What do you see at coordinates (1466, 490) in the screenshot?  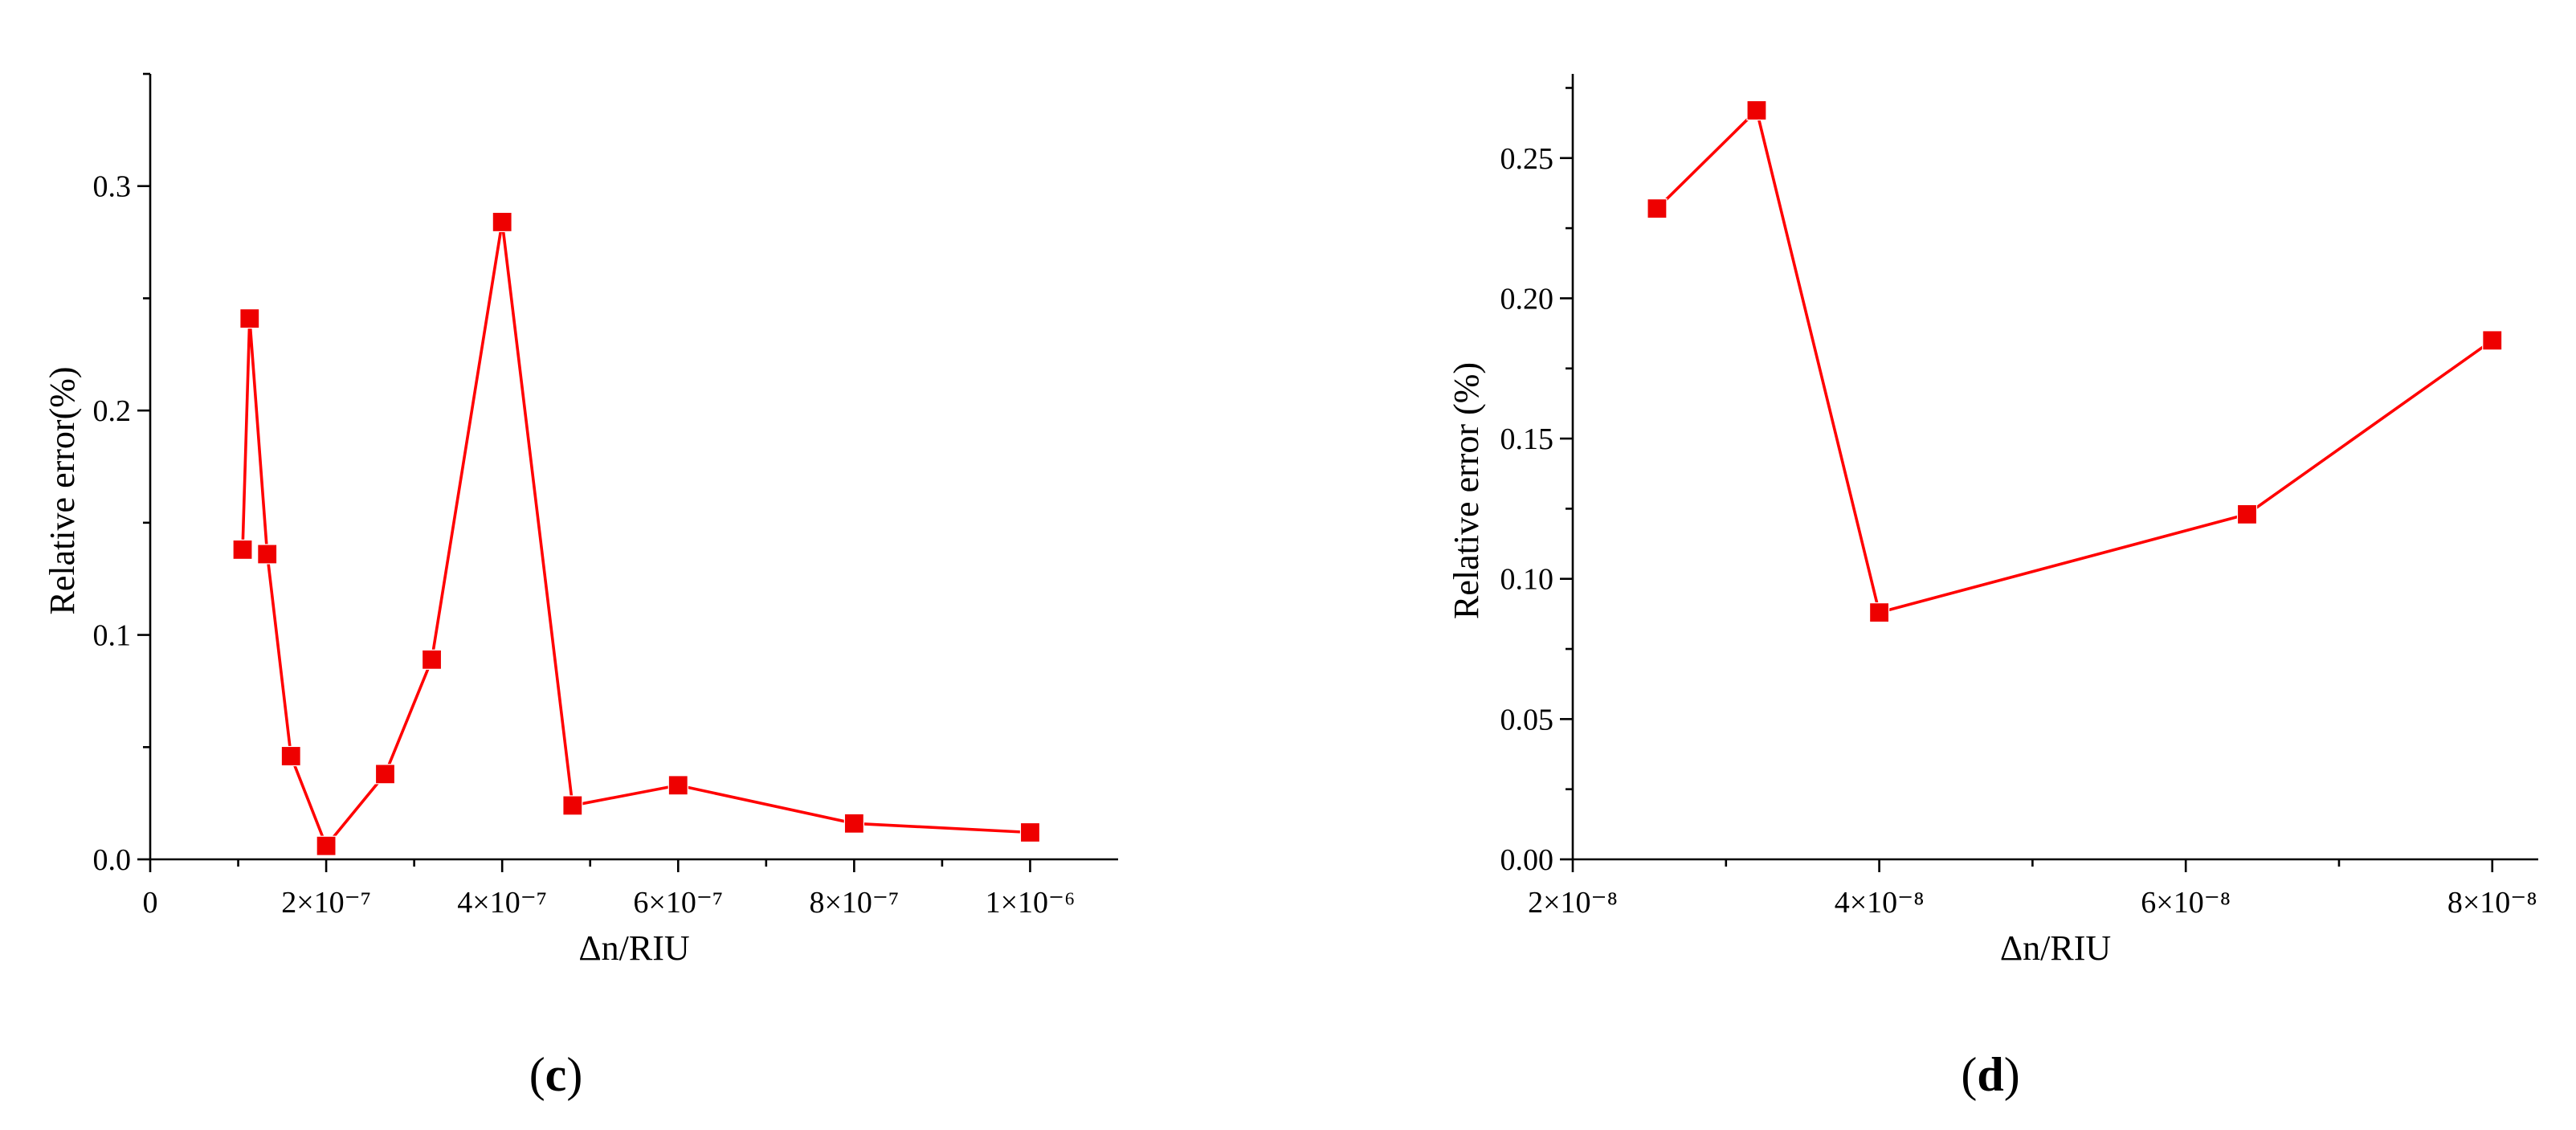 I see `y-axis-title: Relative error (%)` at bounding box center [1466, 490].